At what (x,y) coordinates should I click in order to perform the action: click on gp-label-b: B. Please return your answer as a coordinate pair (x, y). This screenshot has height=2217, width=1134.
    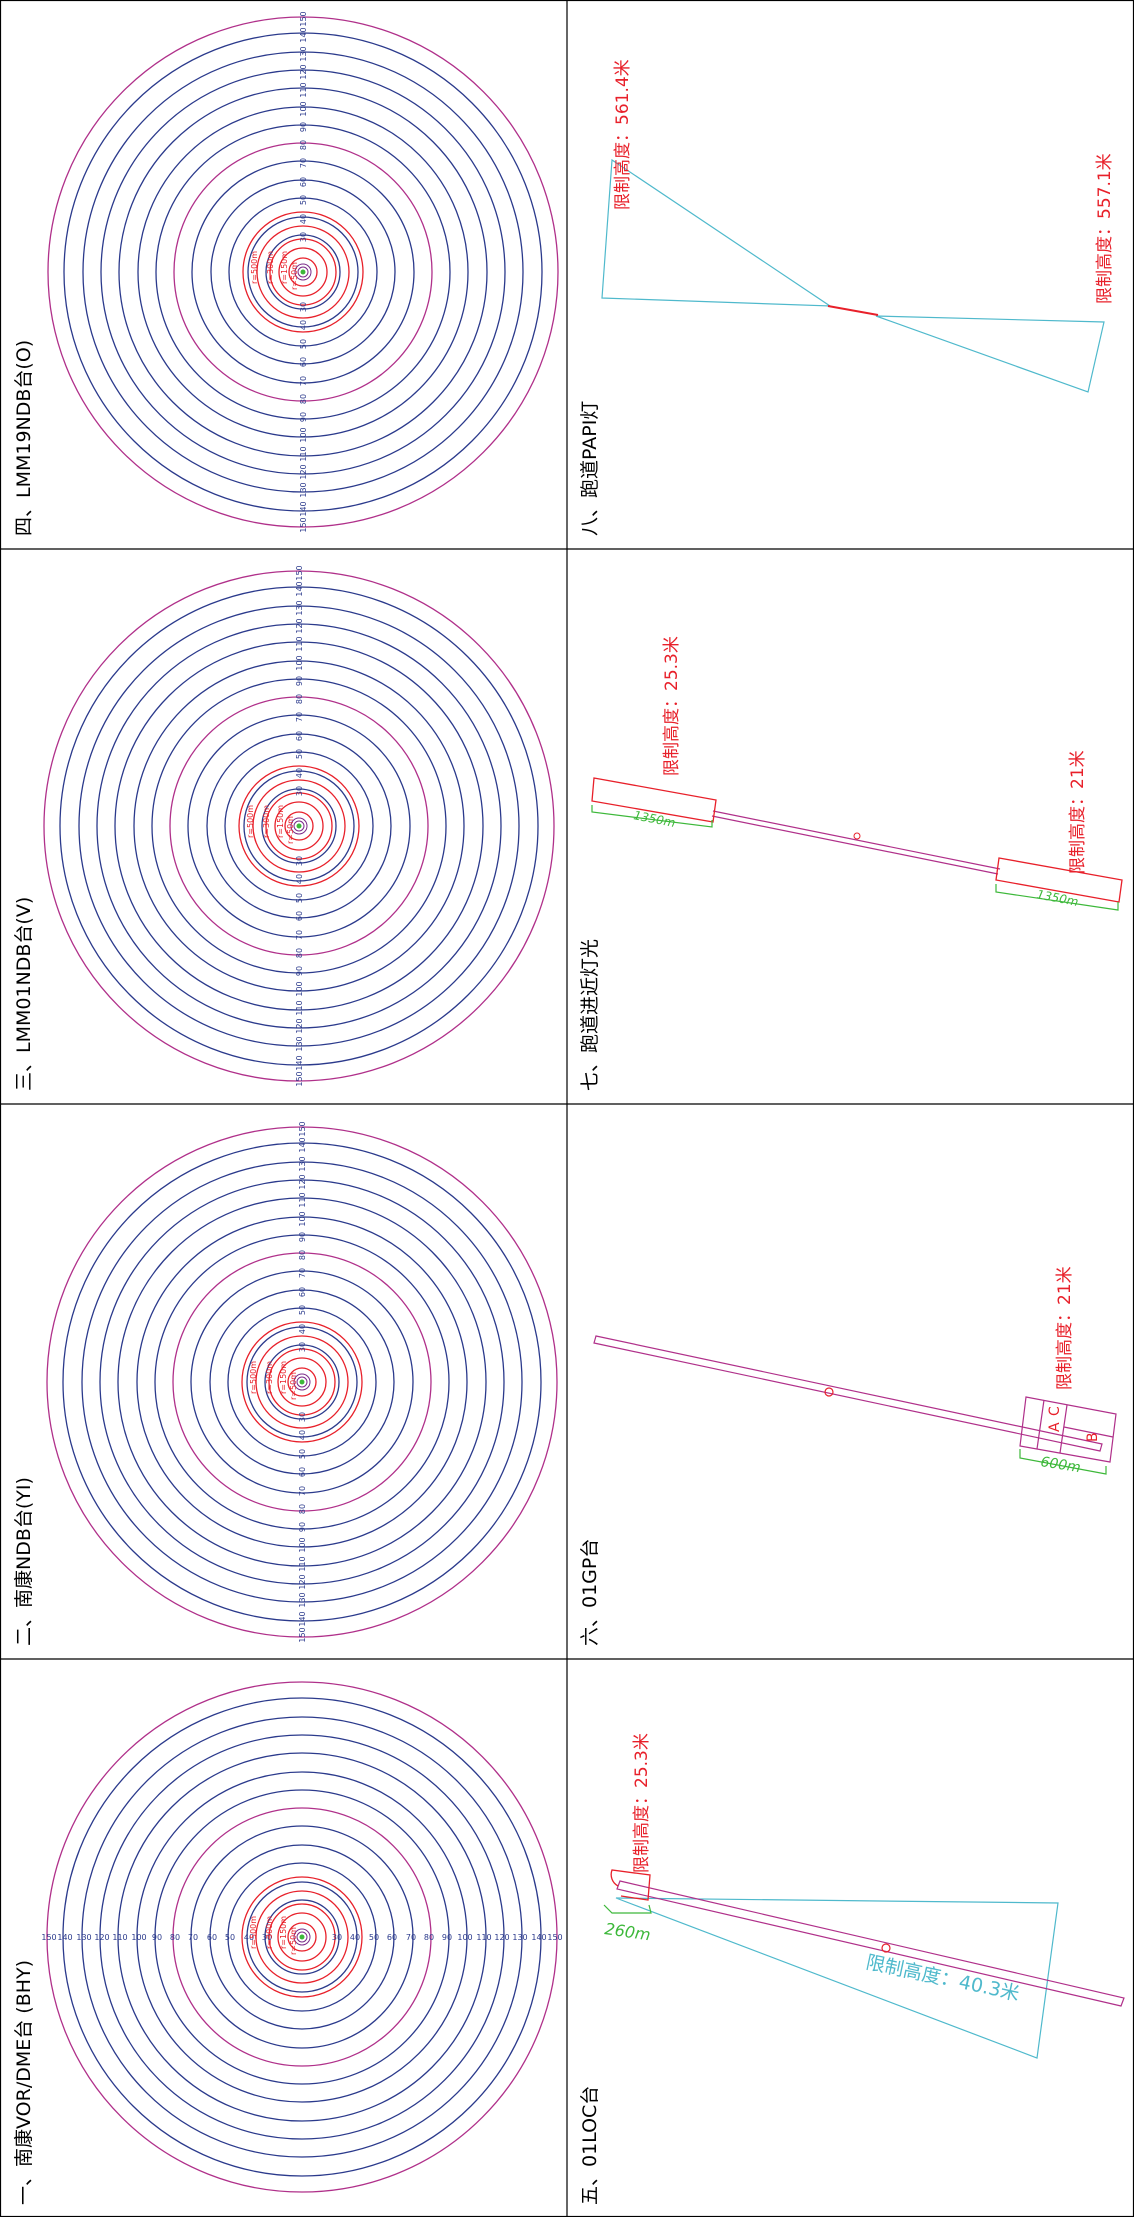
    Looking at the image, I should click on (1093, 1437).